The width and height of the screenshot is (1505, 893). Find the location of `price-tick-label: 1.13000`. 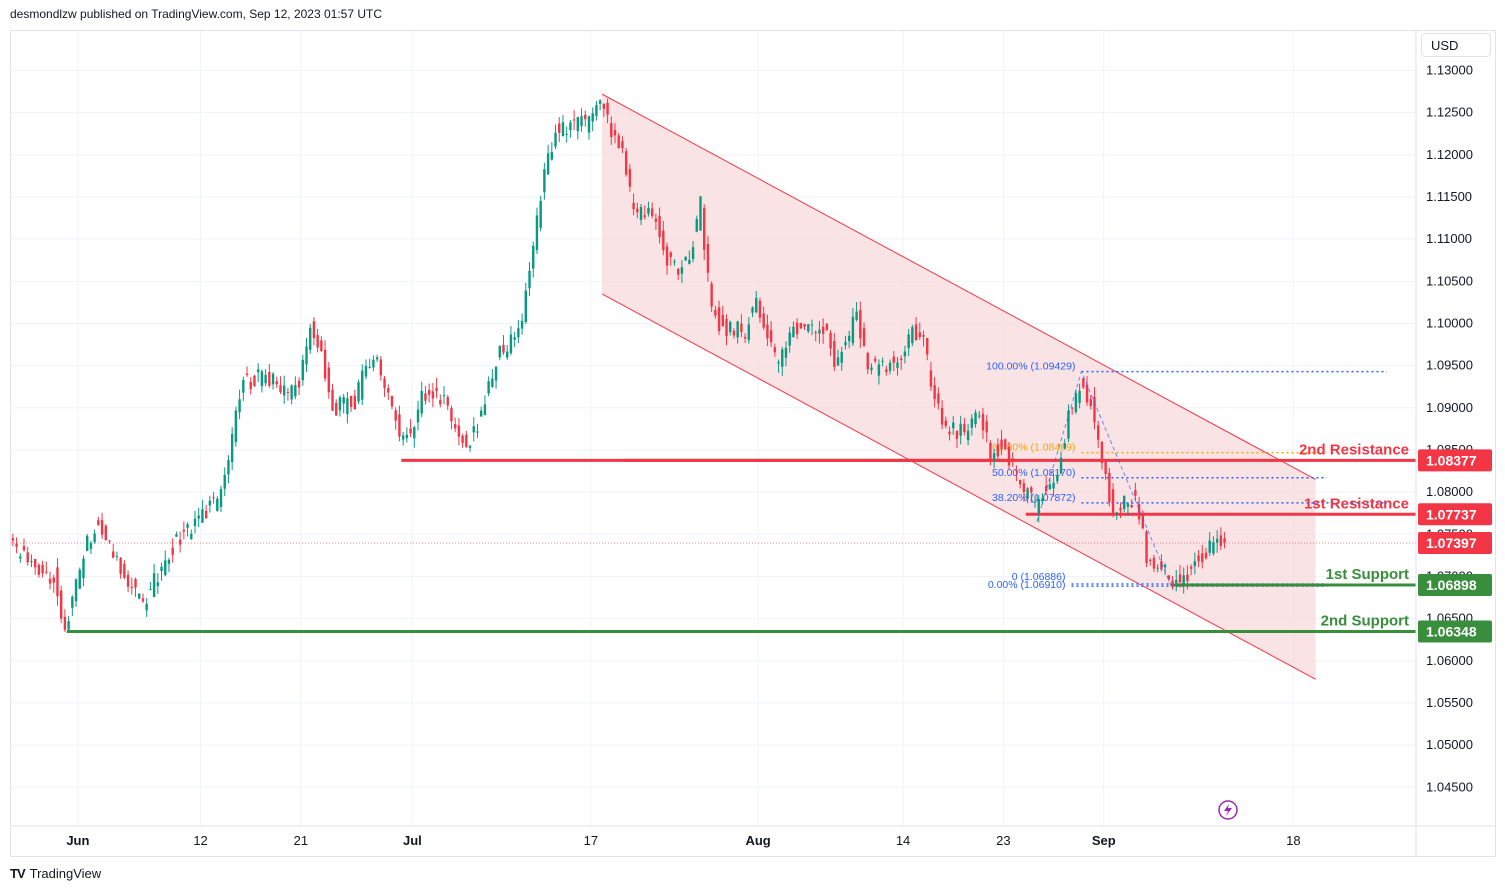

price-tick-label: 1.13000 is located at coordinates (1449, 70).